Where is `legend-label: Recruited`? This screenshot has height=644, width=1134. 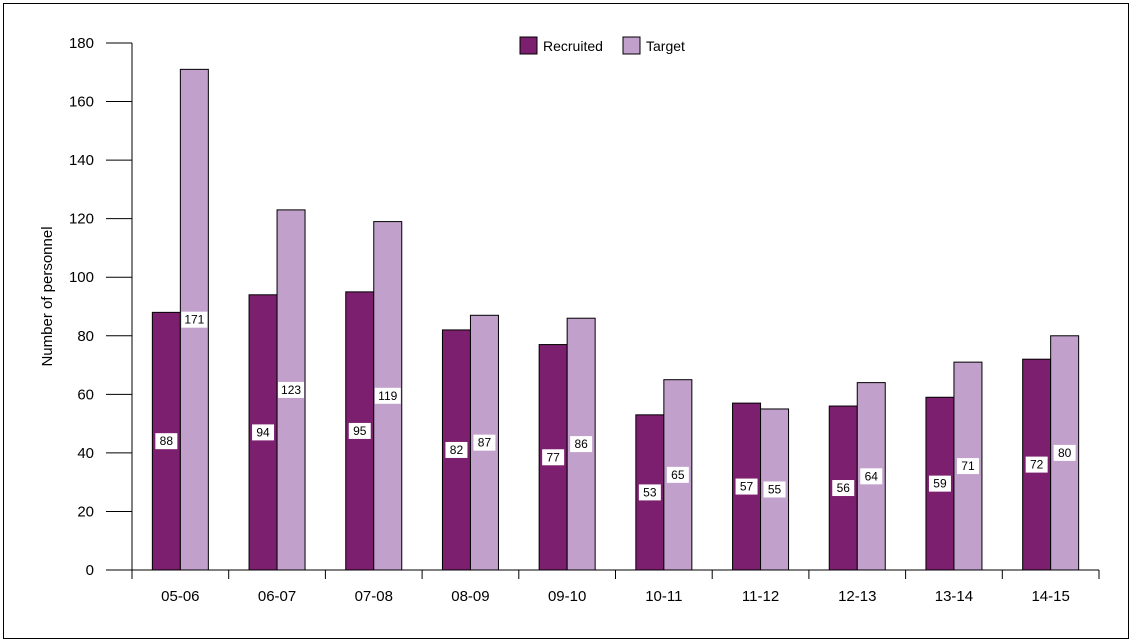 legend-label: Recruited is located at coordinates (573, 46).